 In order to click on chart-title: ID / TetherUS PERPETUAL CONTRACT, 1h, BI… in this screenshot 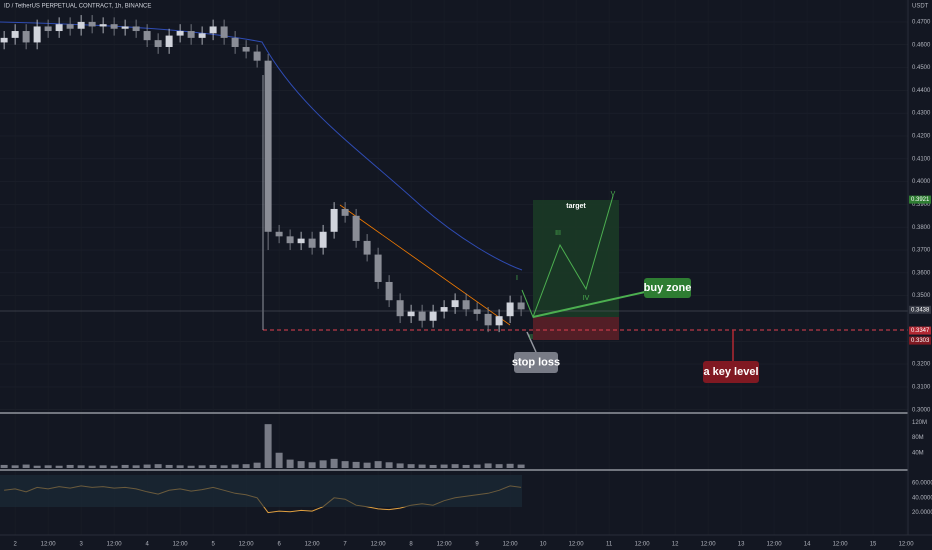, I will do `click(77, 7)`.